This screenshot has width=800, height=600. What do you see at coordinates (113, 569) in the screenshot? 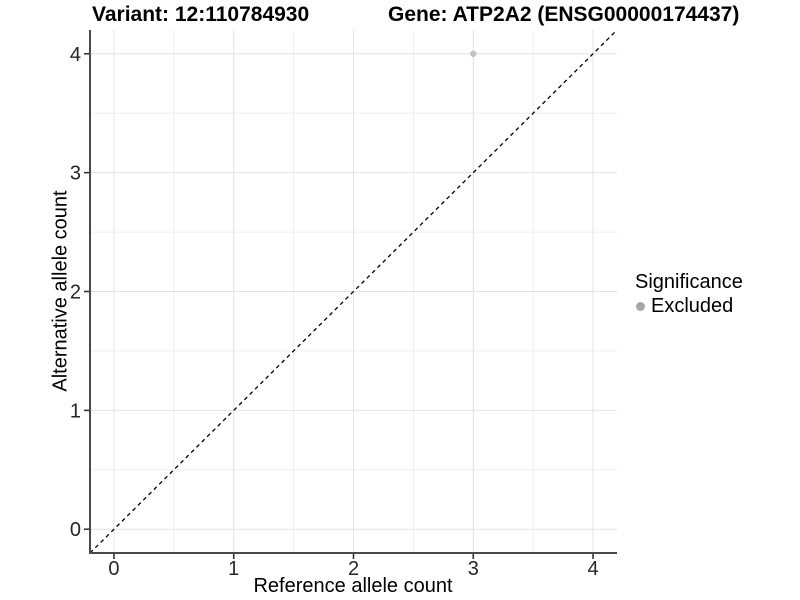
I see `x-tick-label: 0` at bounding box center [113, 569].